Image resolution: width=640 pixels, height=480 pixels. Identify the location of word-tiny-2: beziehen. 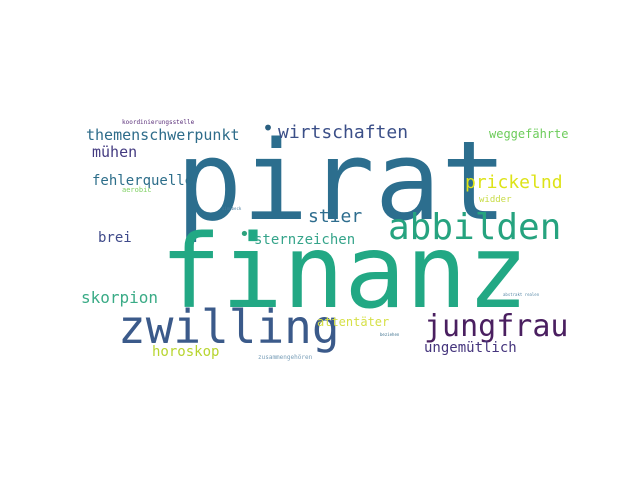
(390, 334).